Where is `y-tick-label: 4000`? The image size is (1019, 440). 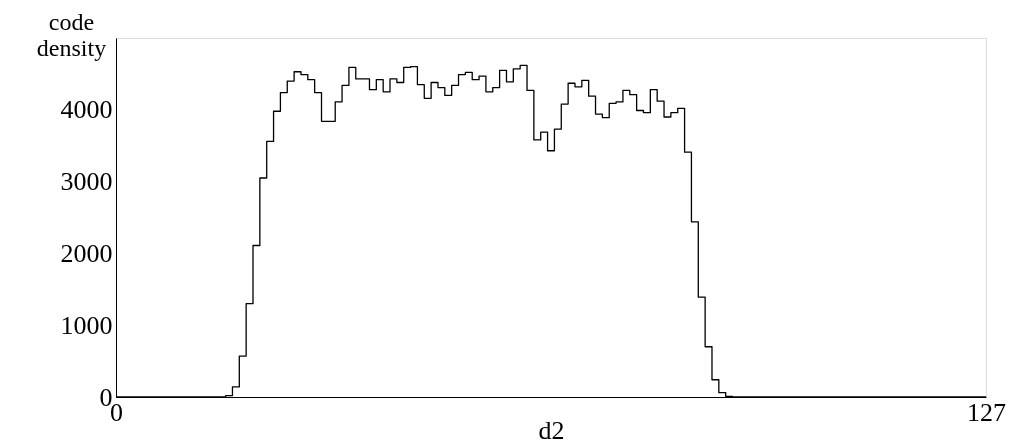
y-tick-label: 4000 is located at coordinates (86, 110).